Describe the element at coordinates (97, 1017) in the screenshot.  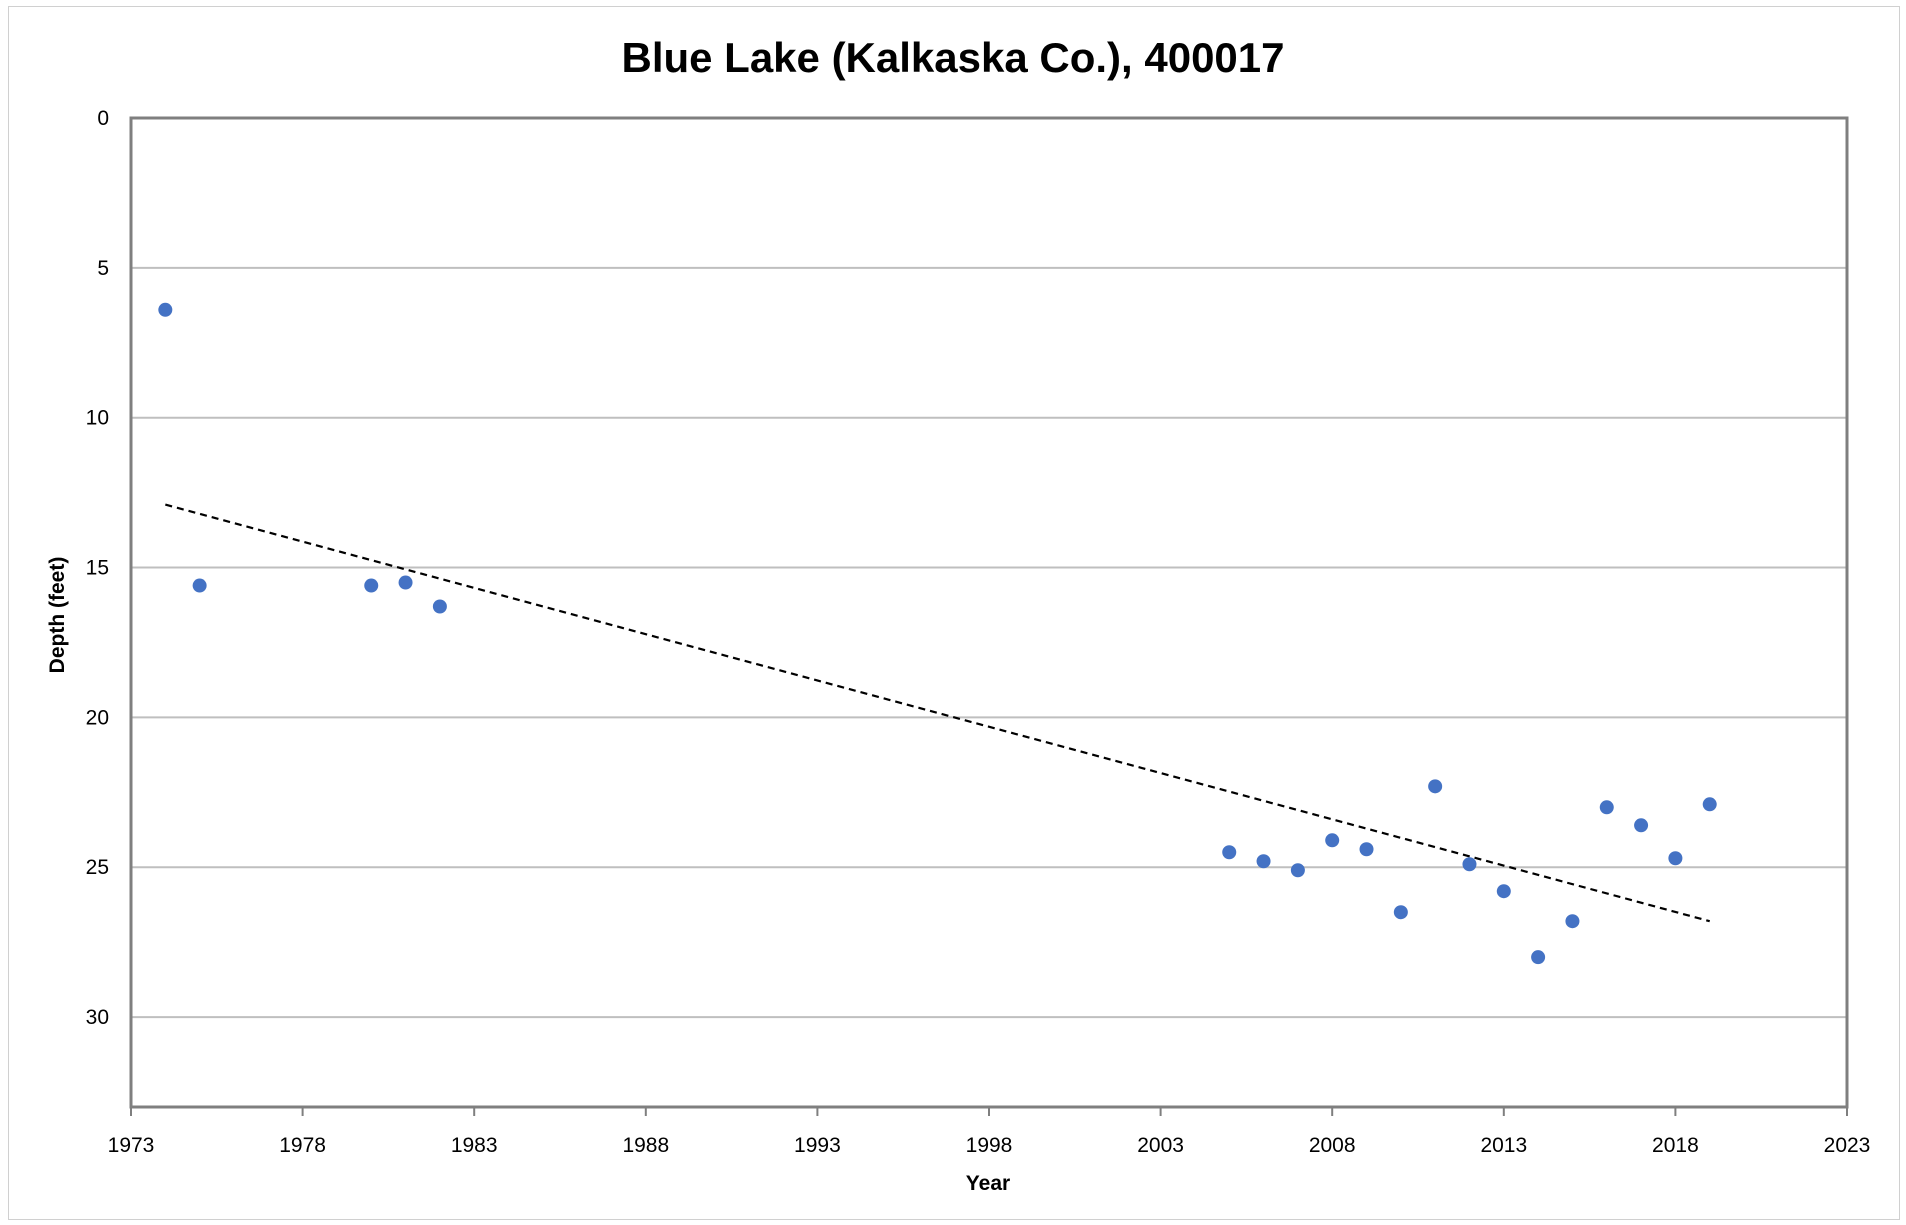
I see `y-tick-label-30: 30` at that location.